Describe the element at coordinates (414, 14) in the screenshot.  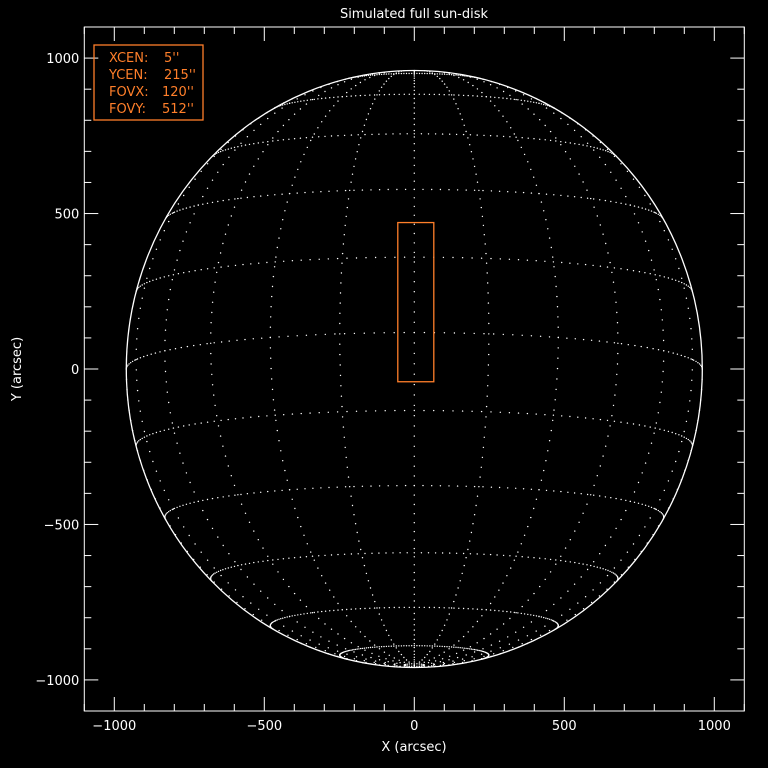
I see `chart-title: Simulated full sun-disk` at that location.